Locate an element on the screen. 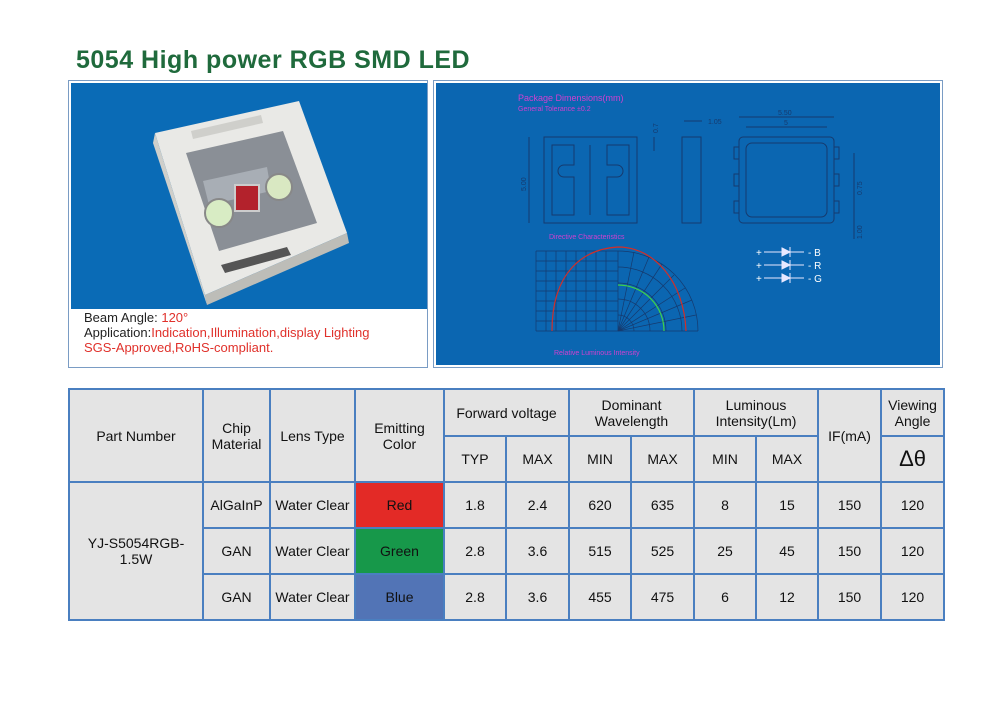 This screenshot has height=704, width=1000. pin-g: G is located at coordinates (818, 279).